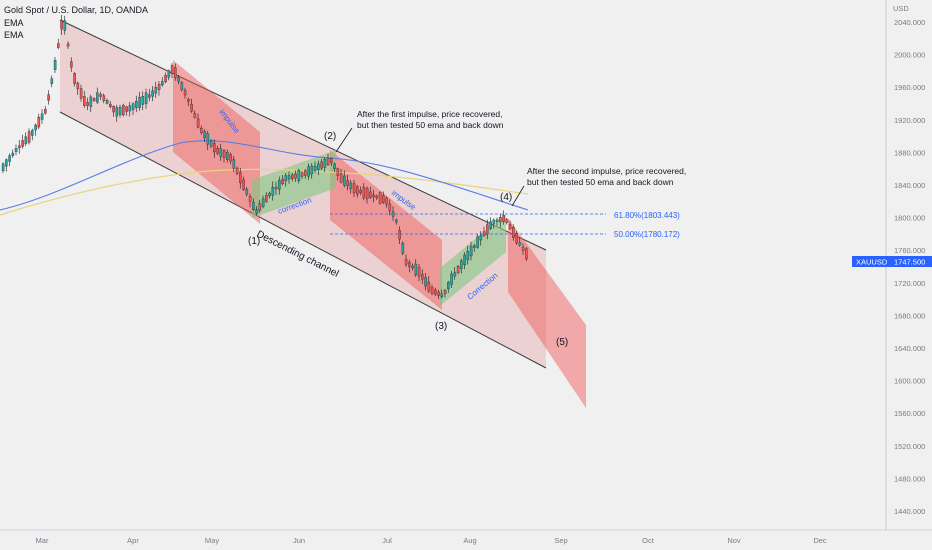  Describe the element at coordinates (76, 10) in the screenshot. I see `symbol-title: Gold Spot / U.S. Dollar, 1D, OANDA` at that location.